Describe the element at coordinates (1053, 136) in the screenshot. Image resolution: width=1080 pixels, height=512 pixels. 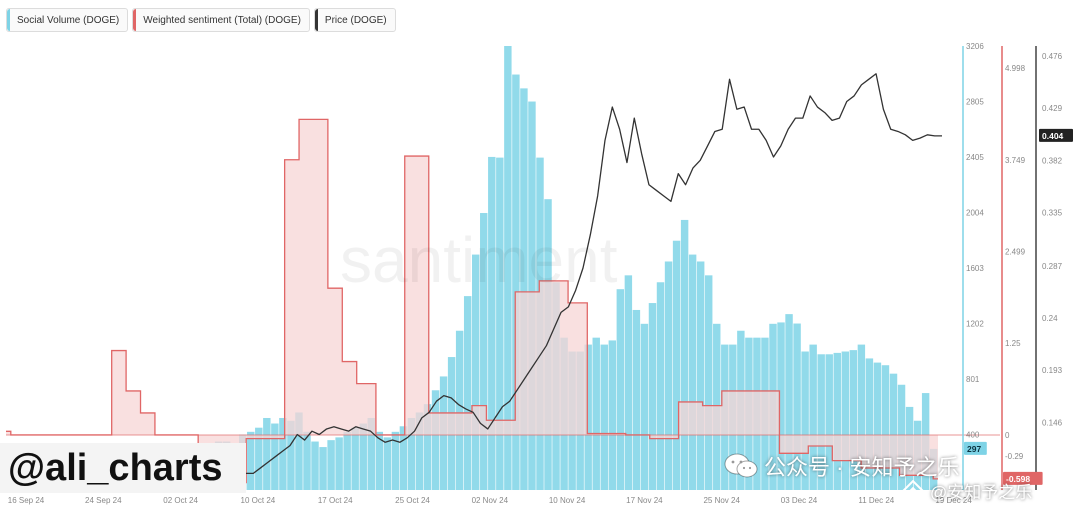
I see `price-current-badge: 0.404` at that location.